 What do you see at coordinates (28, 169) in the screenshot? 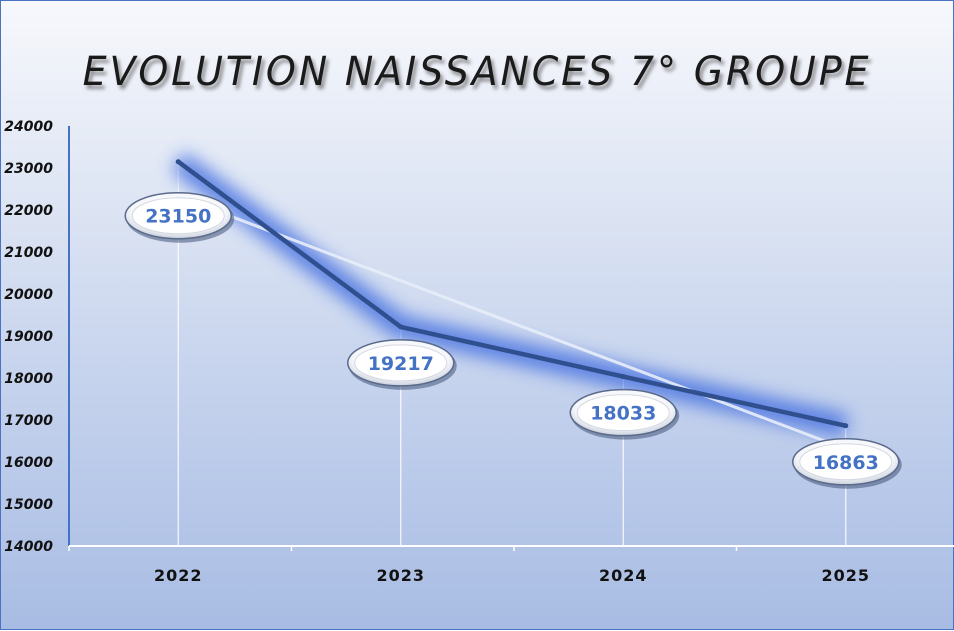
I see `y-tick-label: 23000` at bounding box center [28, 169].